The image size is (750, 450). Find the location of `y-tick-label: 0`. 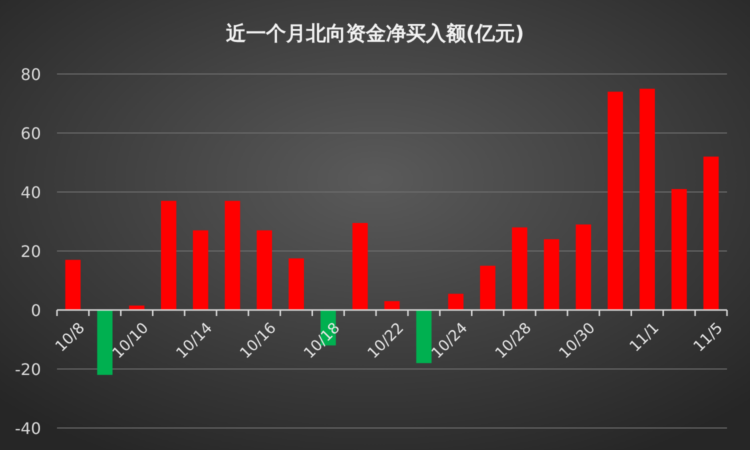

y-tick-label: 0 is located at coordinates (35, 310).